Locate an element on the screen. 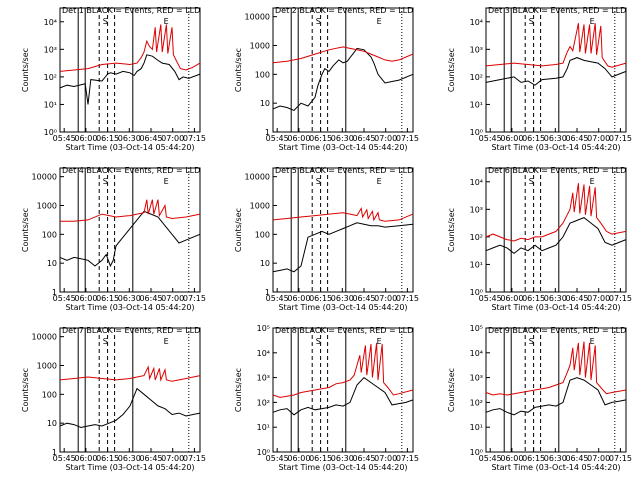 The image size is (640, 480). chart-title: Det 3 BLACK = Events, RED = LLD is located at coordinates (557, 10).